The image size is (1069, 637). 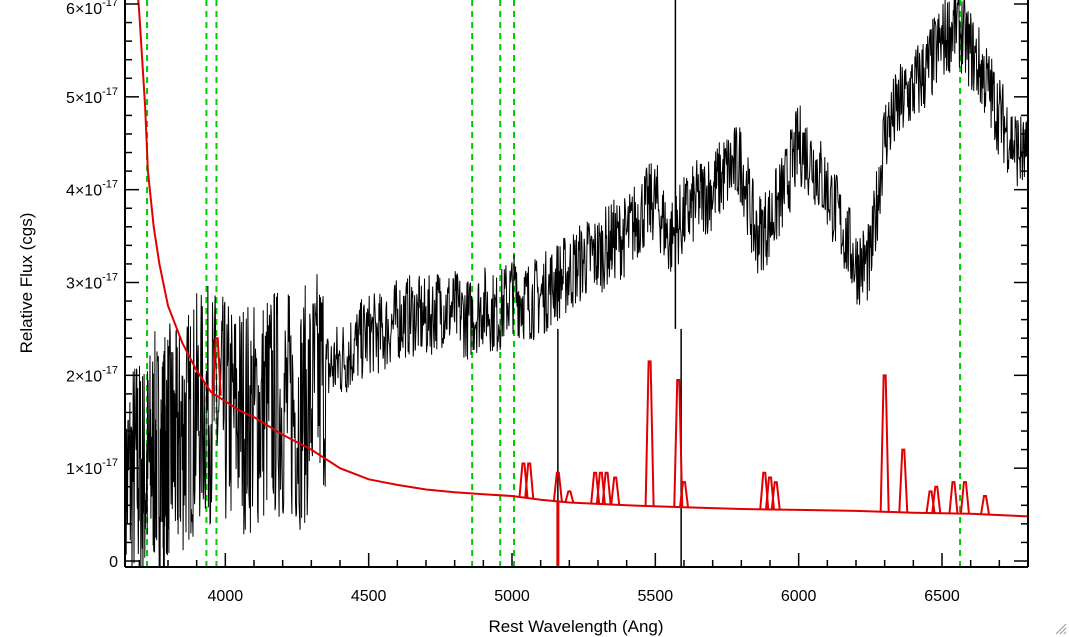 What do you see at coordinates (226, 596) in the screenshot?
I see `x-tick-label: 4000` at bounding box center [226, 596].